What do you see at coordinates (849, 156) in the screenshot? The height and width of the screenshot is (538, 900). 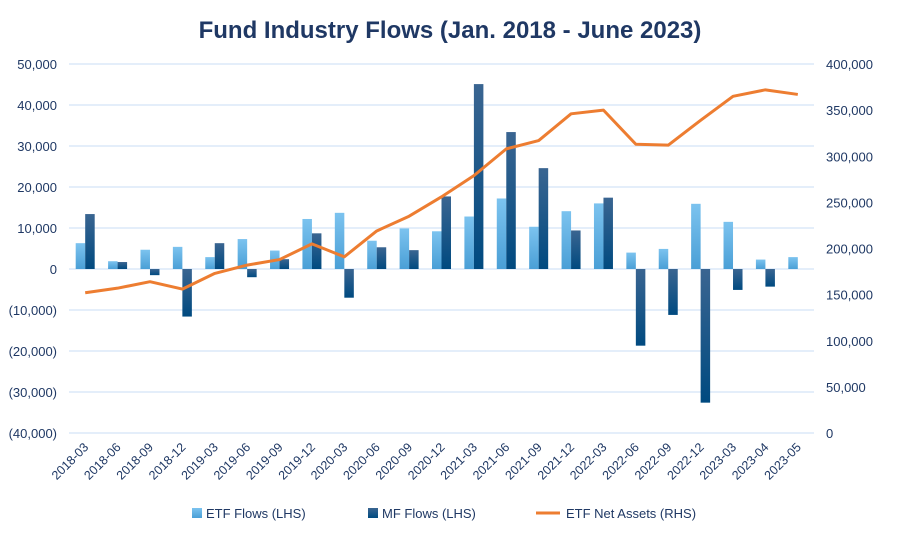 I see `right-tick-label: 300,000` at bounding box center [849, 156].